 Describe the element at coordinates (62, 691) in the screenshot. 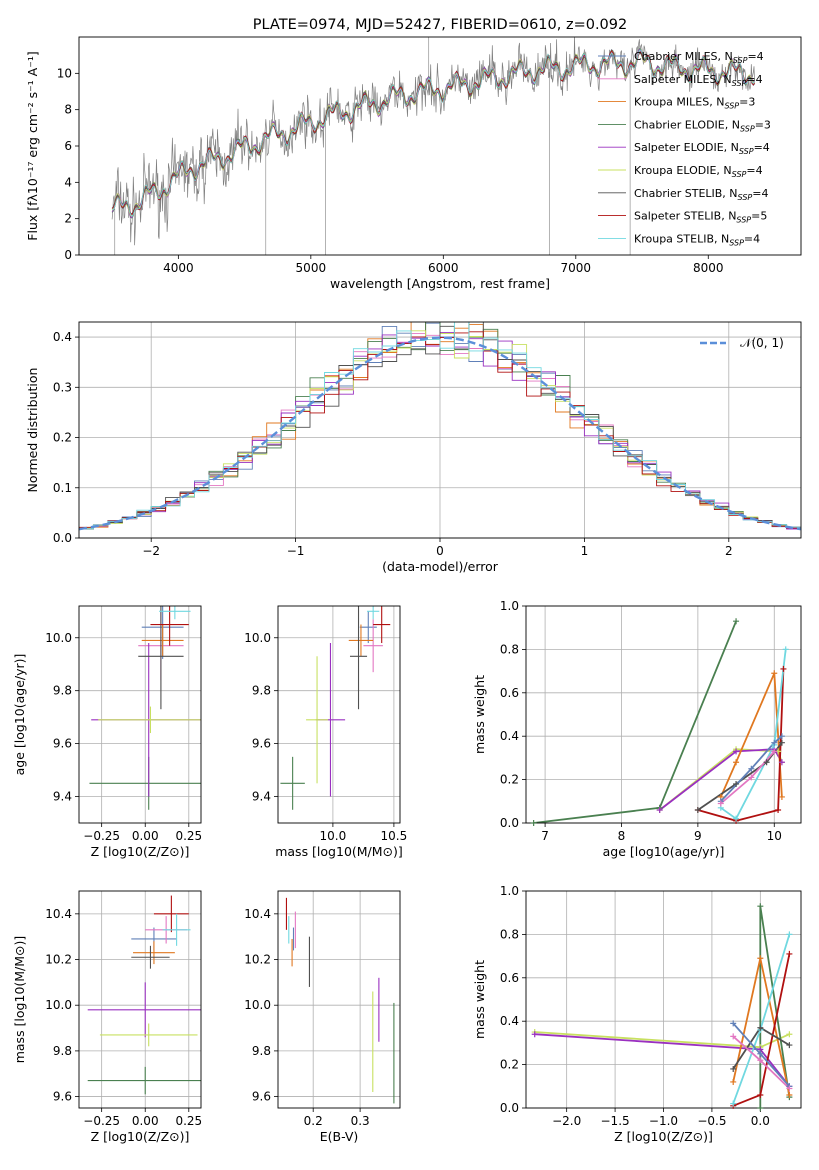

I see `y-tick-label: 9.8` at that location.